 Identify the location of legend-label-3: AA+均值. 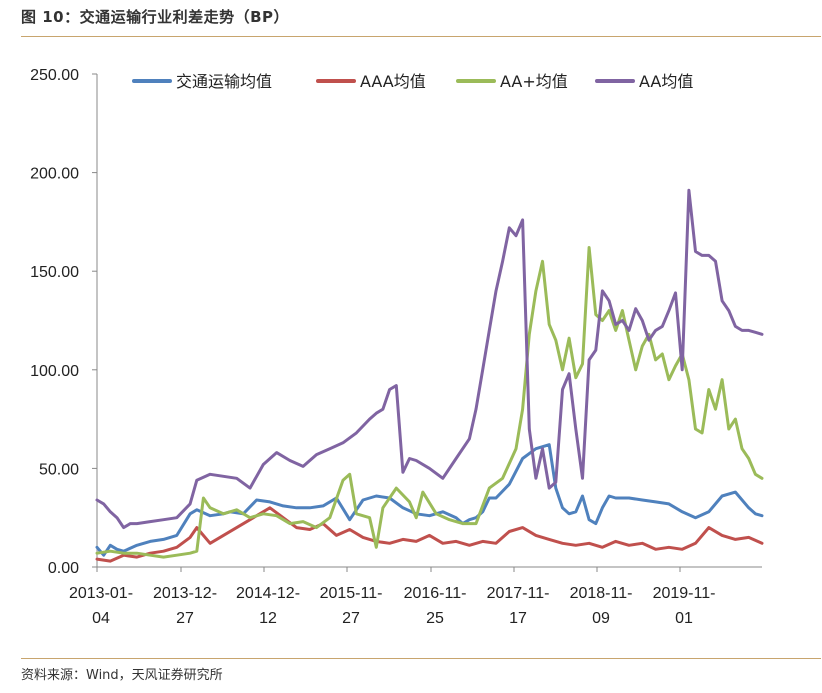
(534, 81).